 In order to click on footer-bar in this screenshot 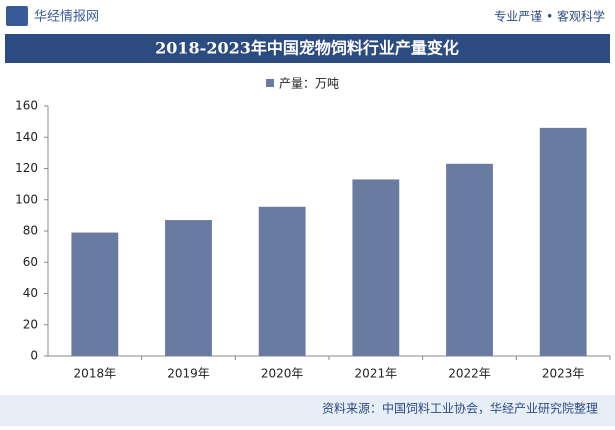, I will do `click(307, 410)`.